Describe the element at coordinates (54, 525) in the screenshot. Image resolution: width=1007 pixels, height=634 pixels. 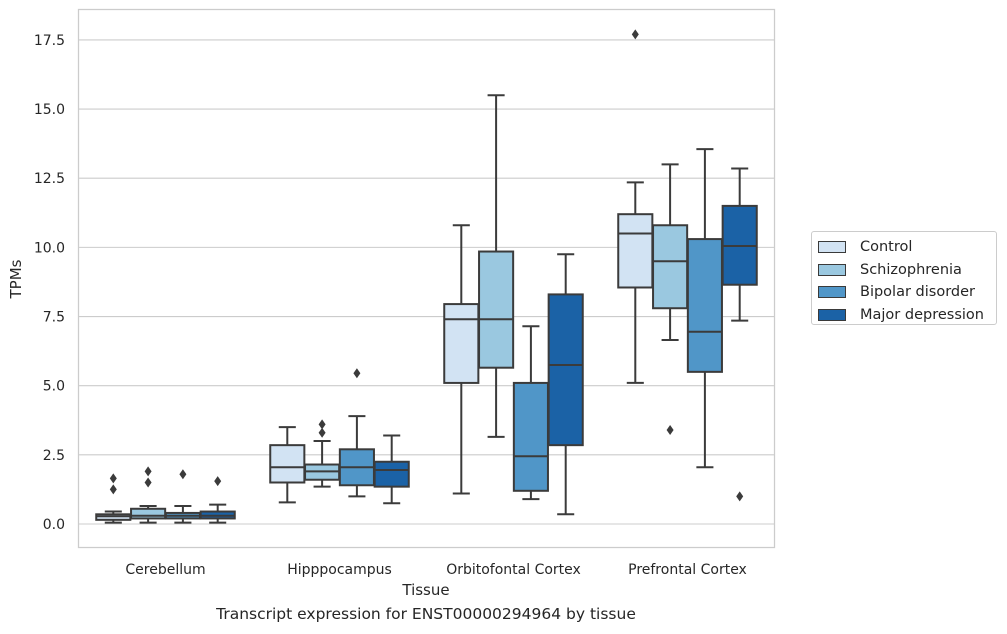
I see `y-tick-label: 0.0` at that location.